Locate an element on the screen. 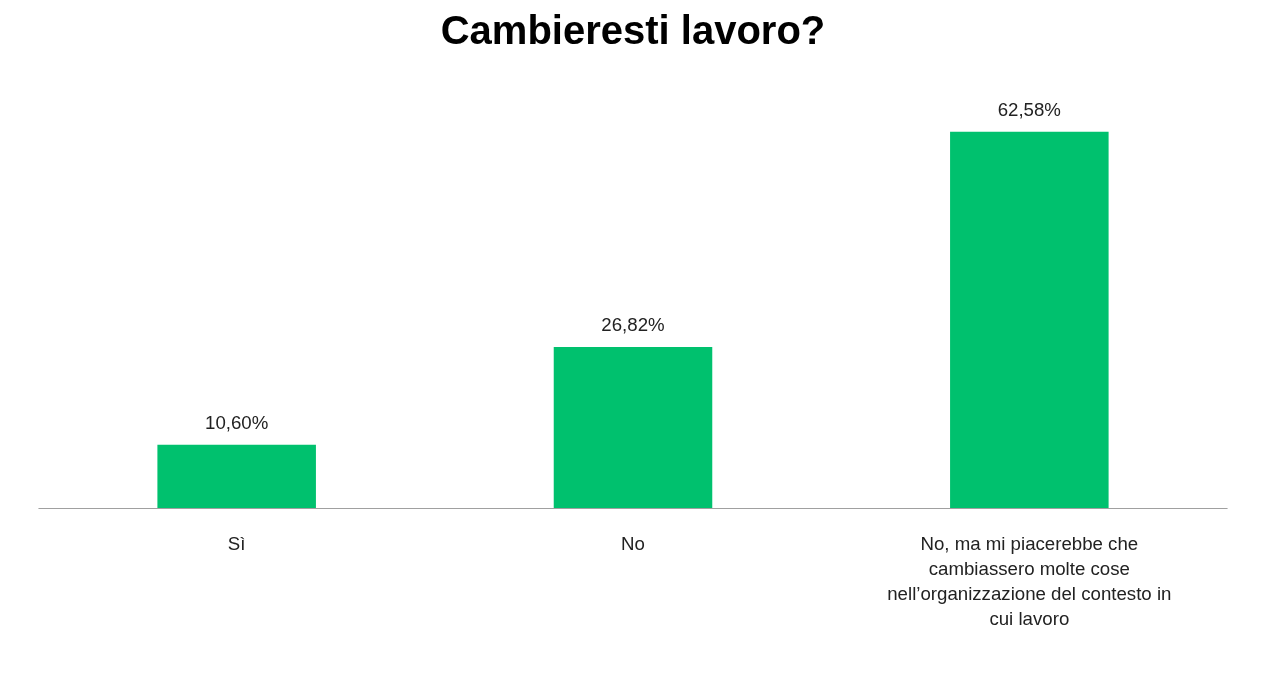 The image size is (1271, 684). x-tick-label: No, ma mi piacerebbe che cambiassero molte cose nell’organizzazione del contesto in cui lavoro is located at coordinates (1029, 581).